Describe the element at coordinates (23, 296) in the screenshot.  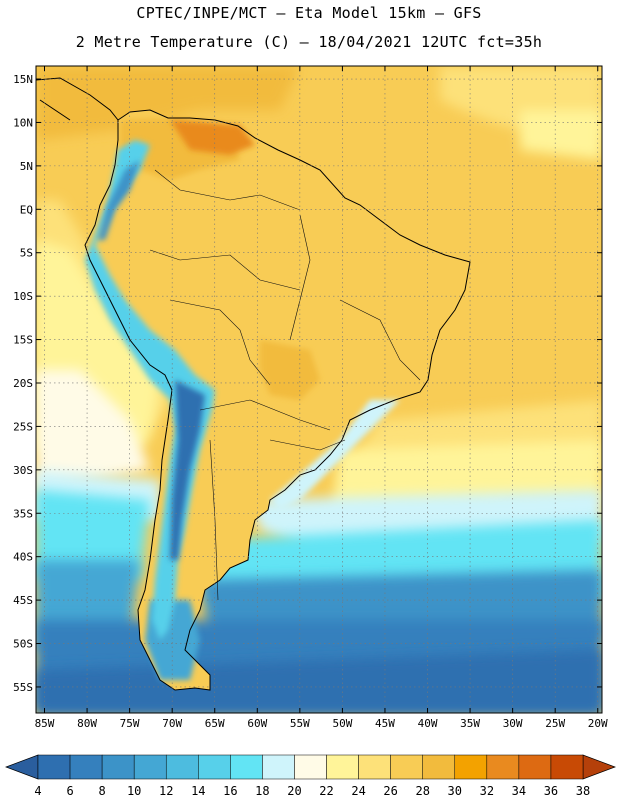
I see `lat-label: 10S` at that location.